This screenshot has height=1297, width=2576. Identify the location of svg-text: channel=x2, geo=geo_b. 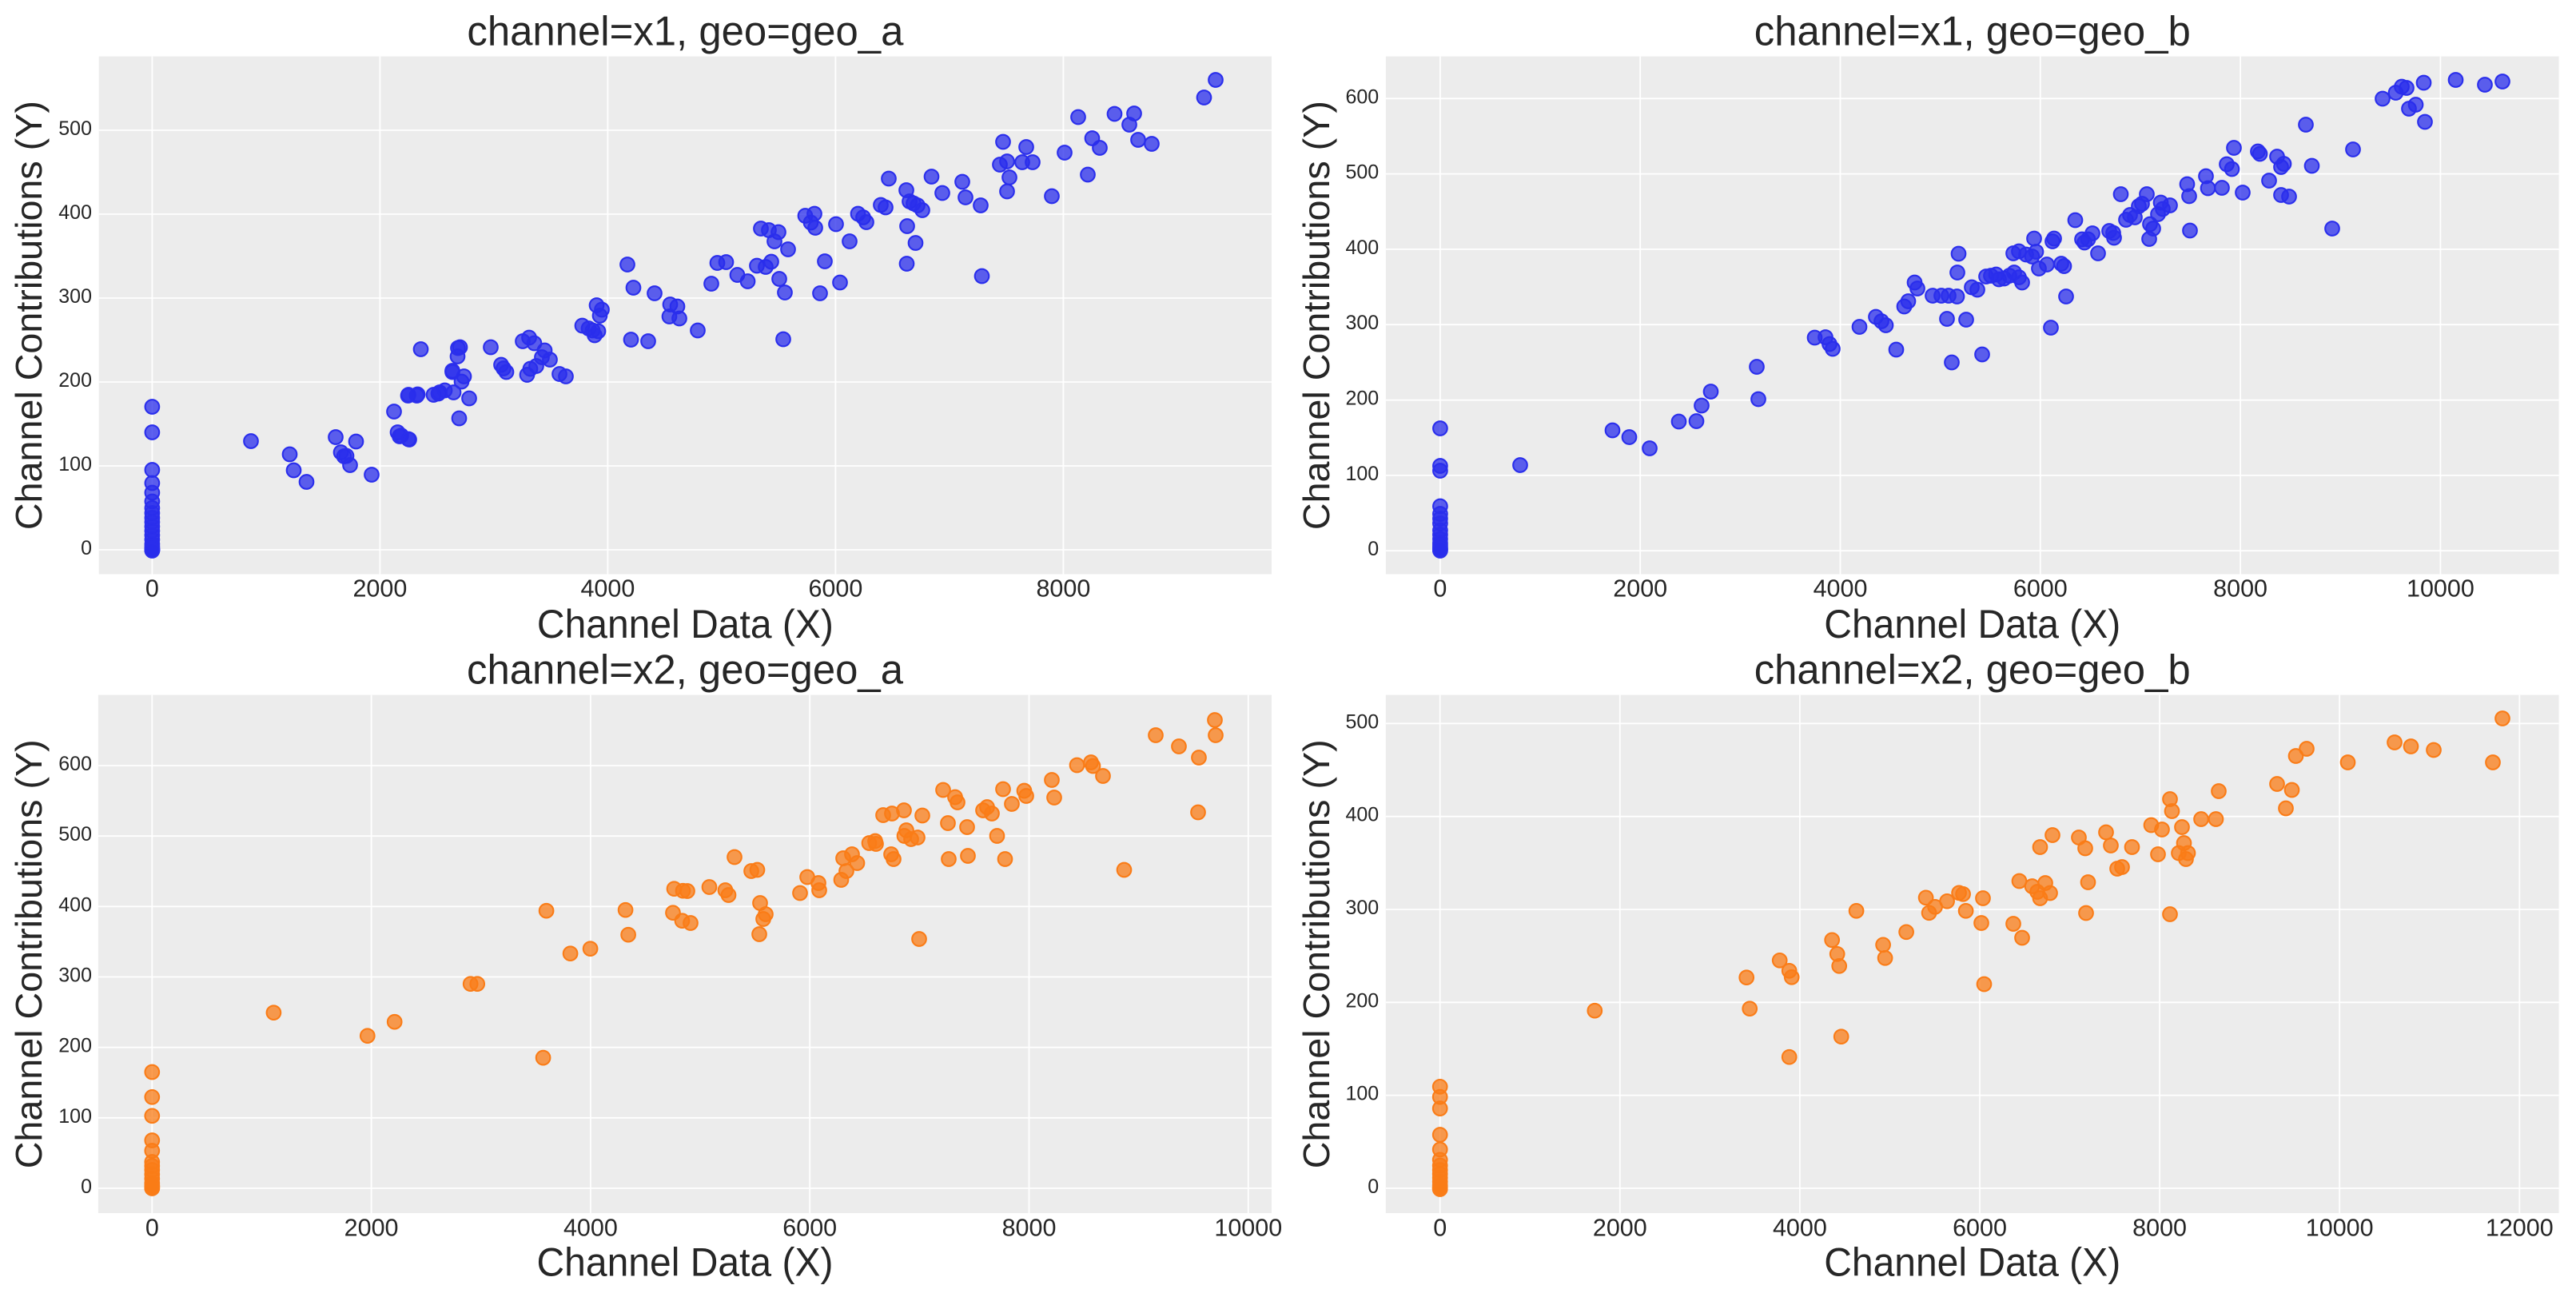
(1972, 671).